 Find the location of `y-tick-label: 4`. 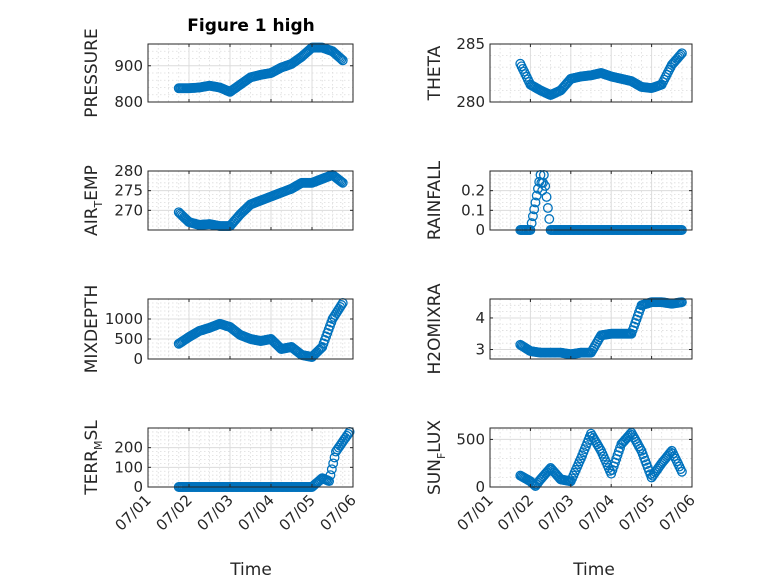

y-tick-label: 4 is located at coordinates (480, 318).